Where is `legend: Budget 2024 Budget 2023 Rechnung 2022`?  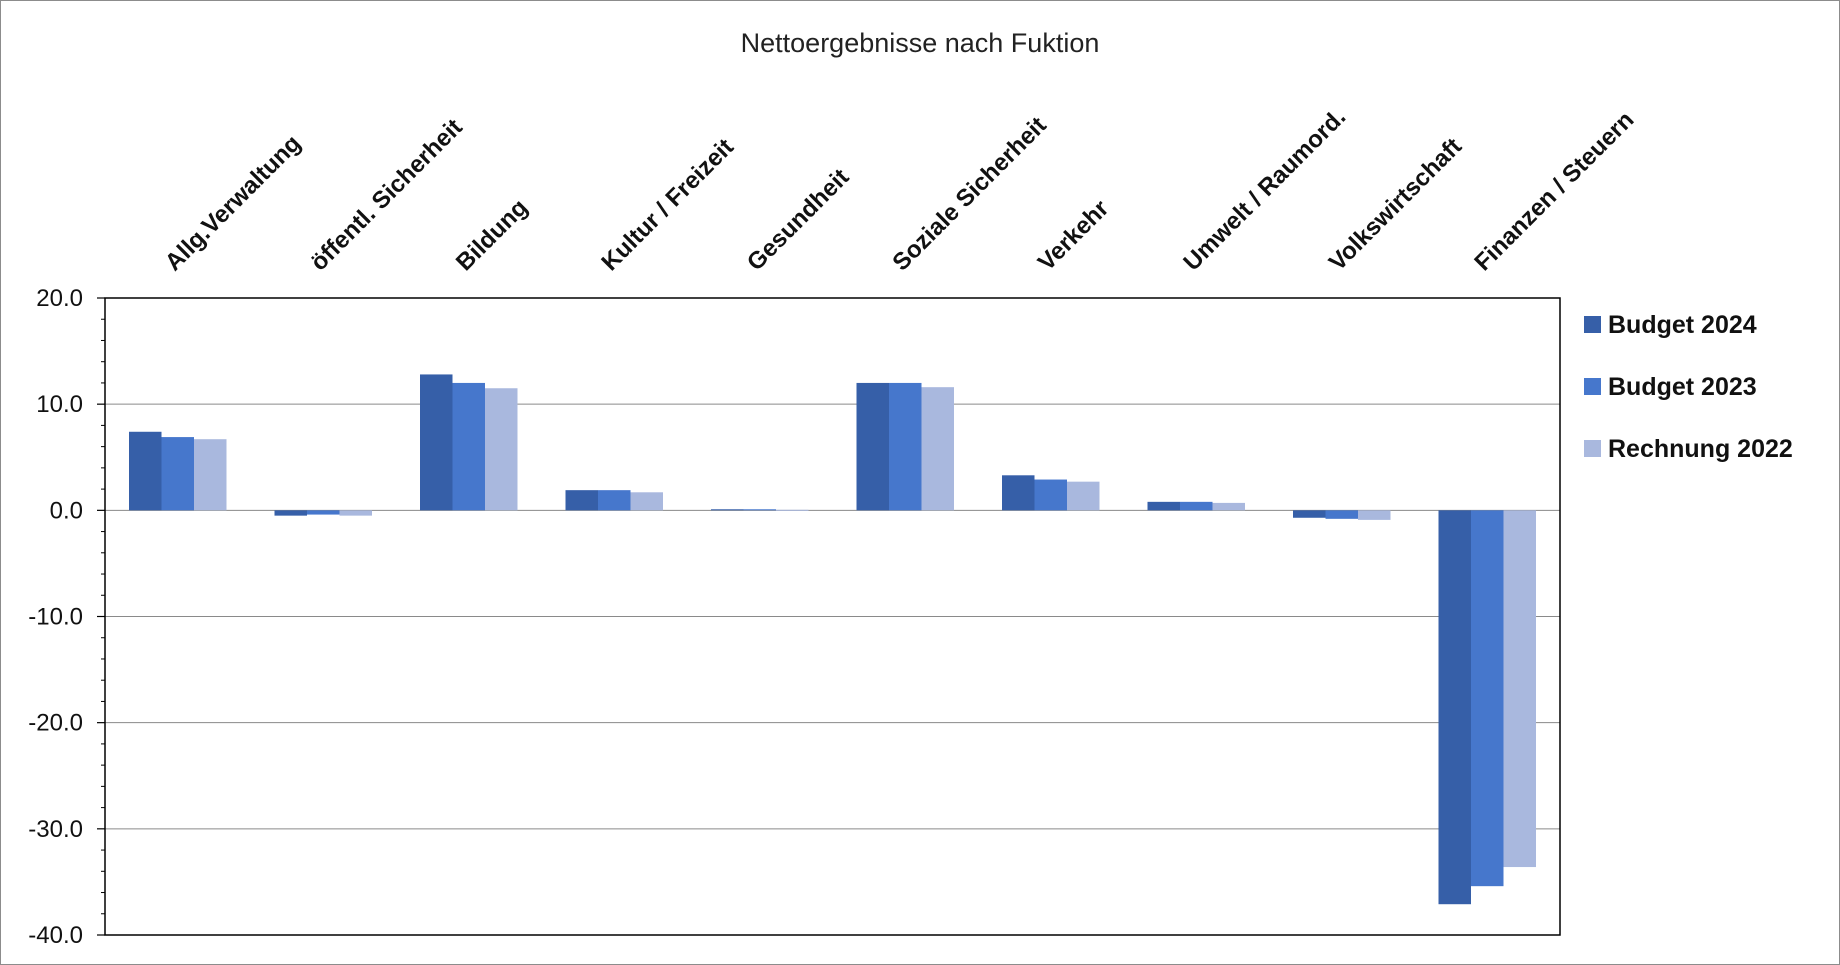
legend: Budget 2024 Budget 2023 Rechnung 2022 is located at coordinates (1688, 387).